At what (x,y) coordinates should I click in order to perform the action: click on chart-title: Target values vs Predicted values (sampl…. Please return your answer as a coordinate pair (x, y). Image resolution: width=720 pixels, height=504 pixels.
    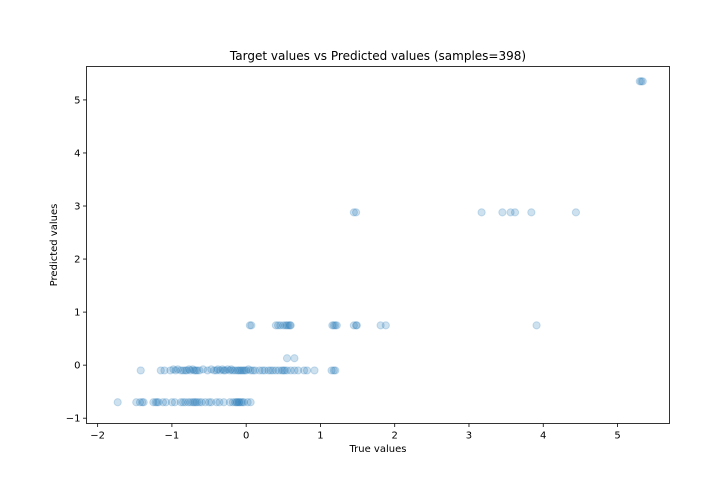
    Looking at the image, I should click on (377, 56).